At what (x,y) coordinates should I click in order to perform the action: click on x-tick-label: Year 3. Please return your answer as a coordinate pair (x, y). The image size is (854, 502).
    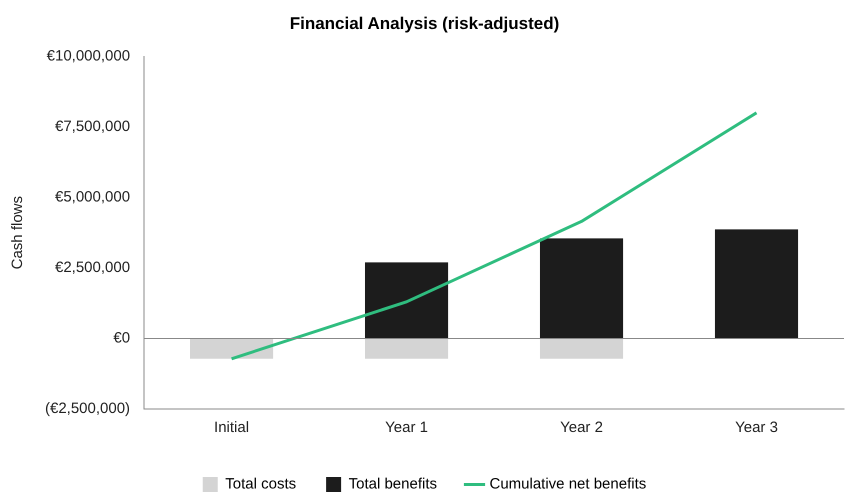
    Looking at the image, I should click on (756, 427).